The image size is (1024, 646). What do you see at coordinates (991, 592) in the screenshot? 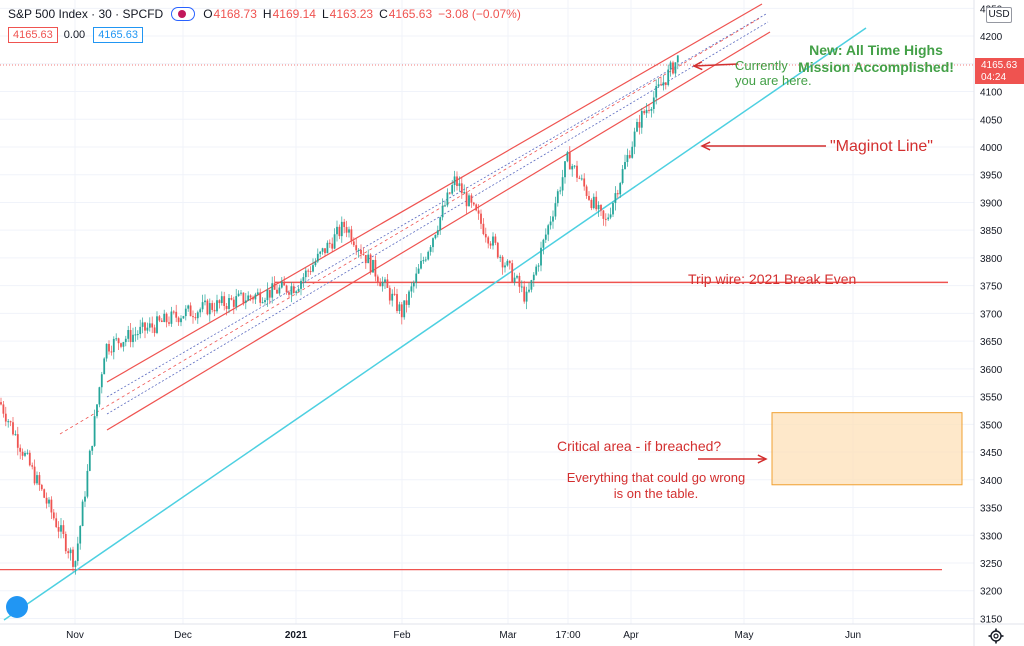
I see `y-tick-label: 3200` at bounding box center [991, 592].